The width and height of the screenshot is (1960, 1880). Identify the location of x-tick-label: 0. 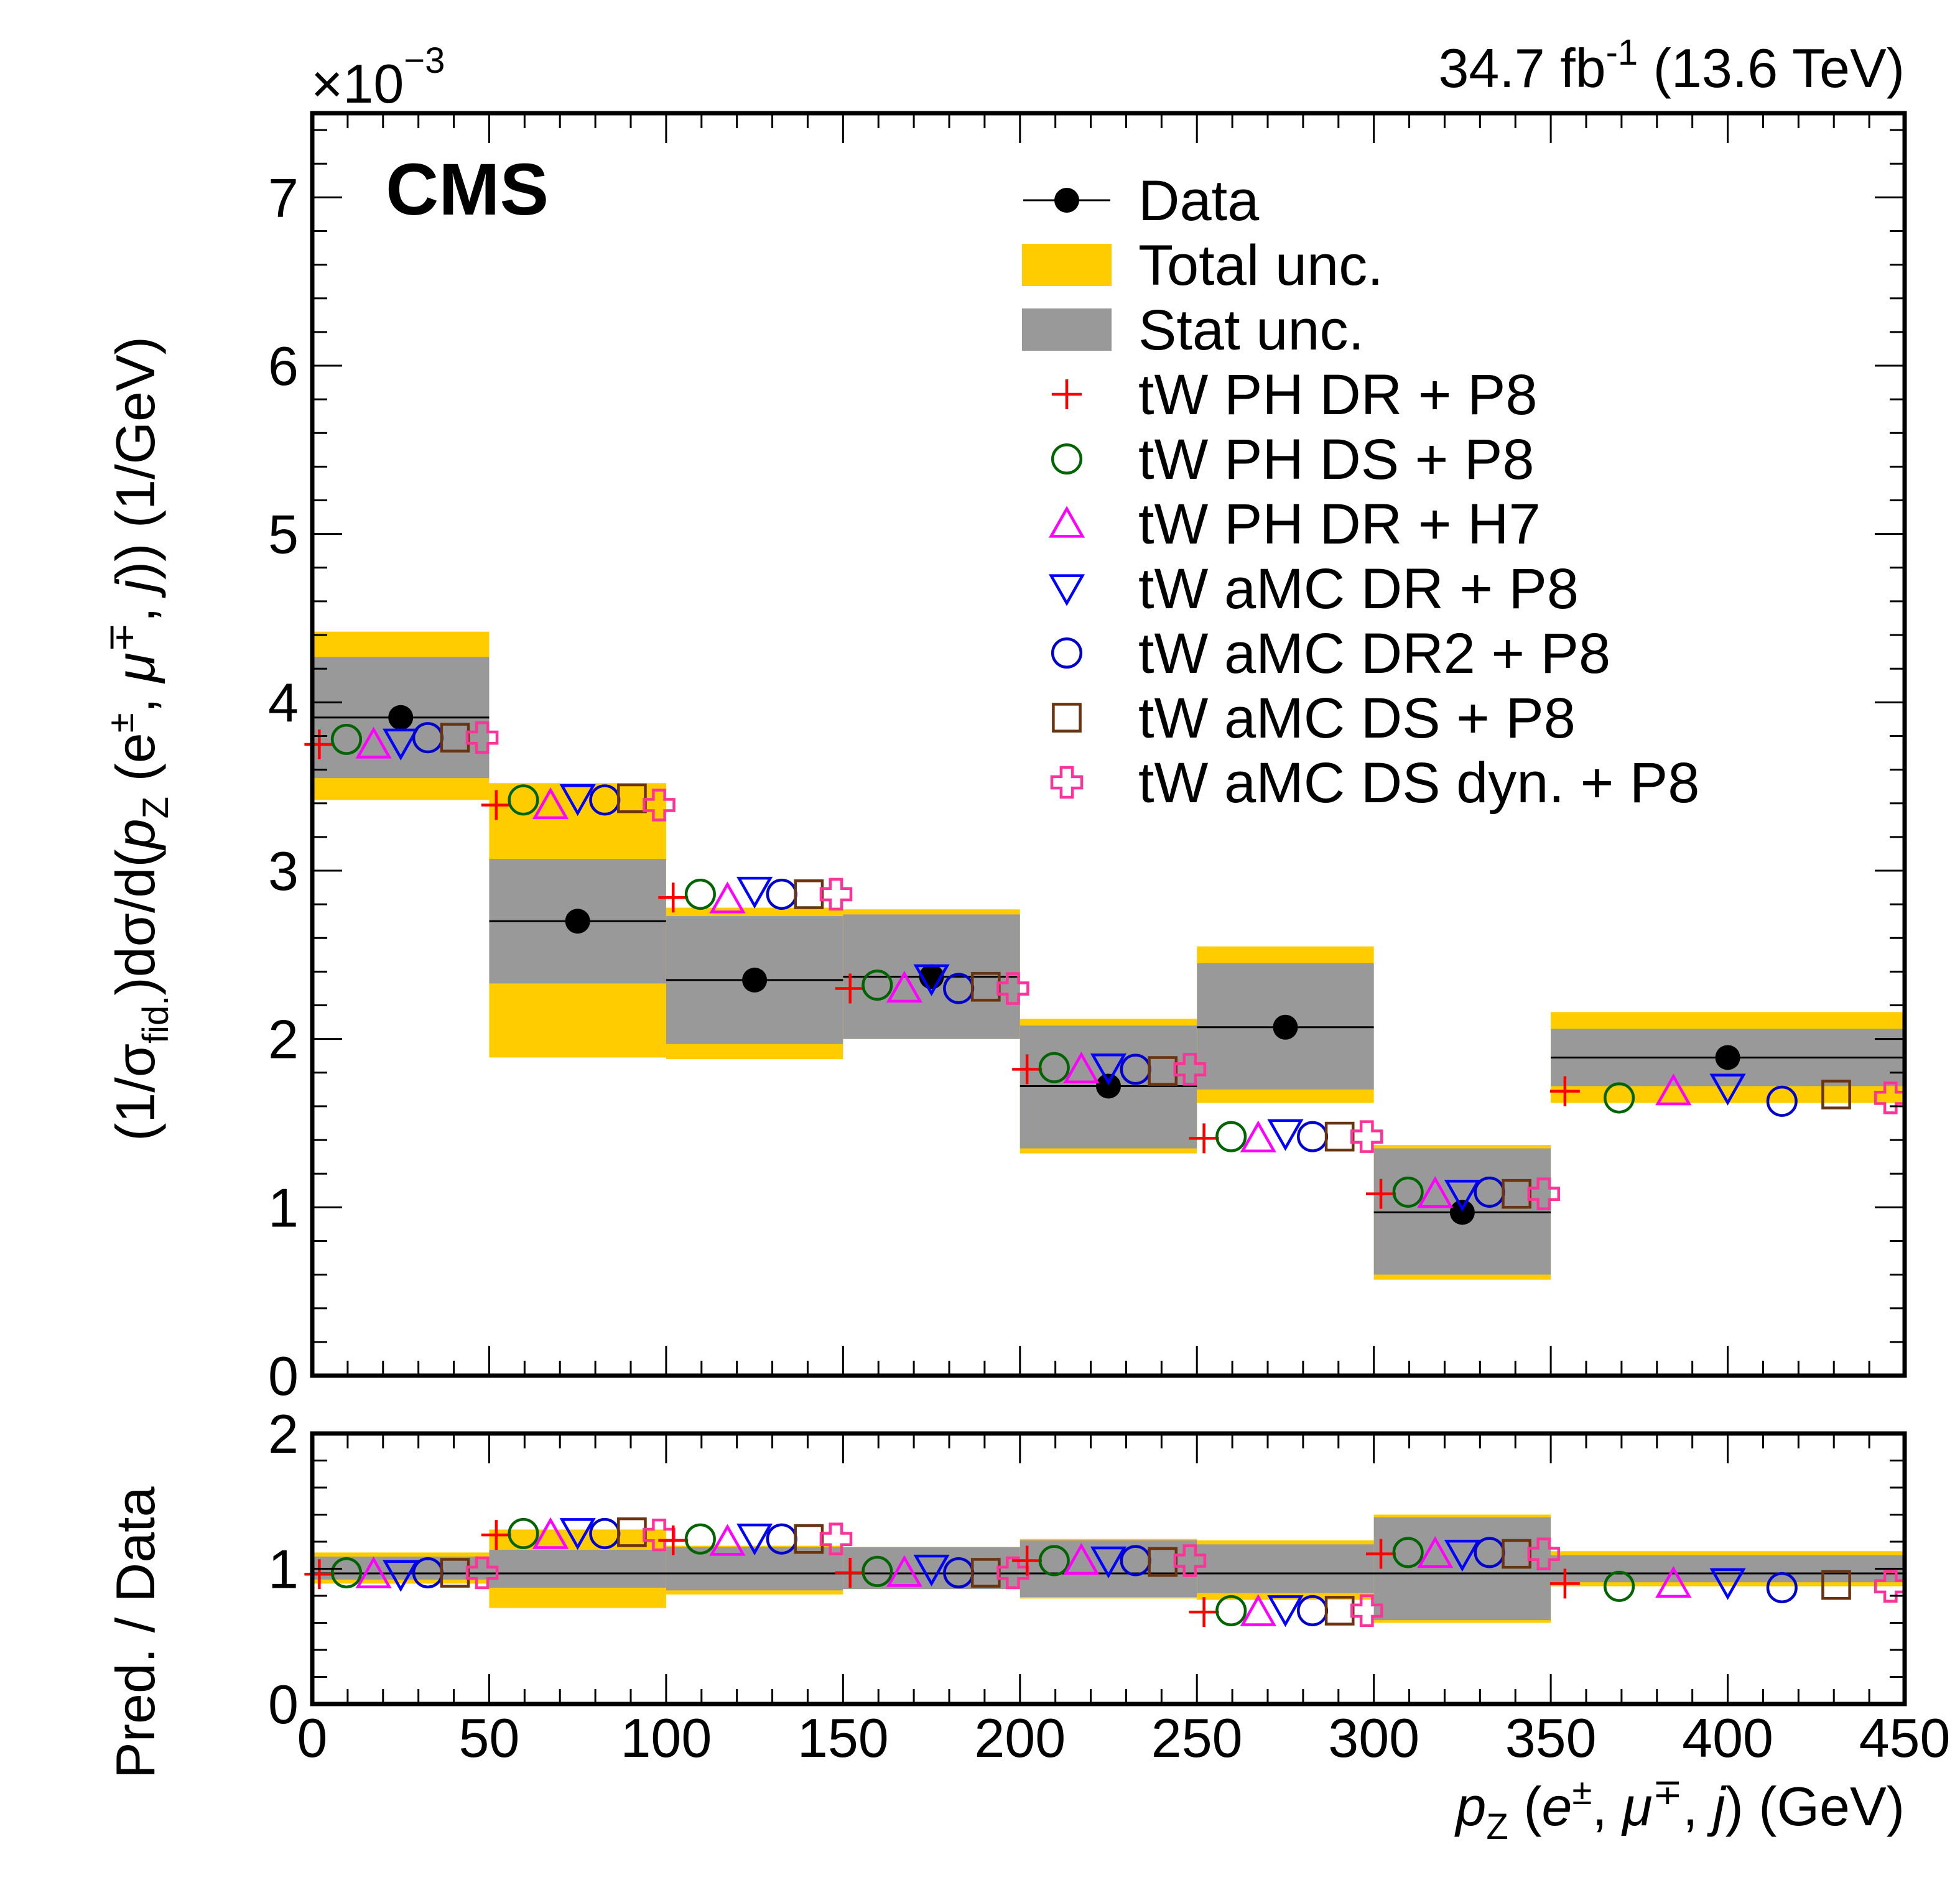
(312, 1738).